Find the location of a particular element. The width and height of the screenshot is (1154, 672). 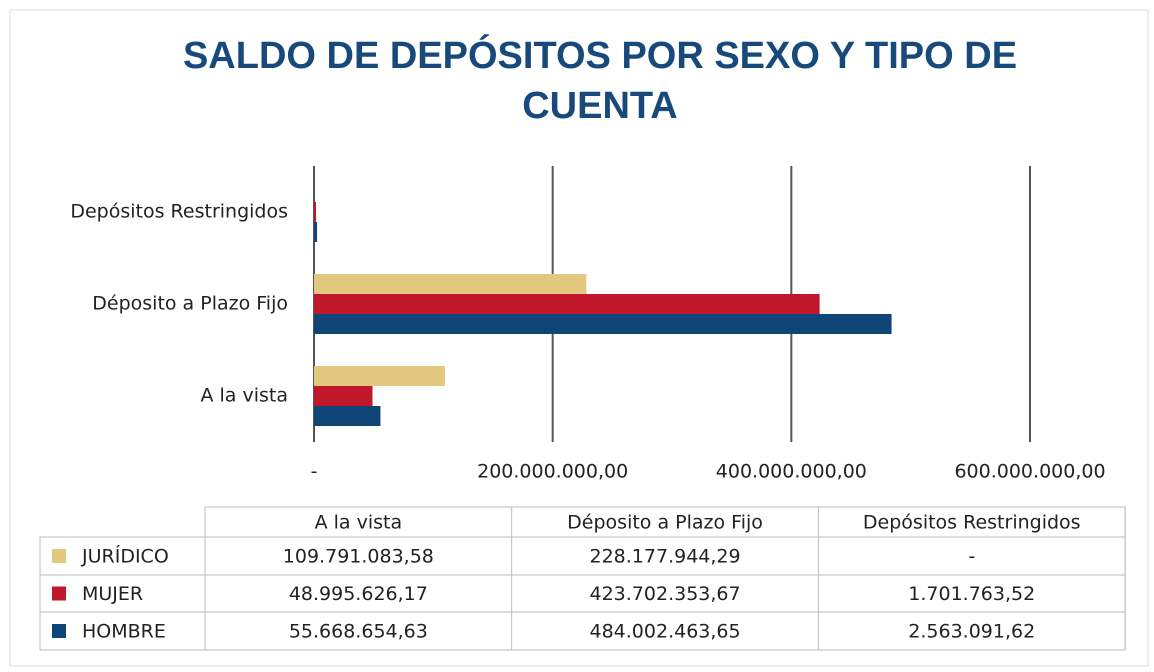

table-cell: 228.177.944,29 is located at coordinates (665, 557).